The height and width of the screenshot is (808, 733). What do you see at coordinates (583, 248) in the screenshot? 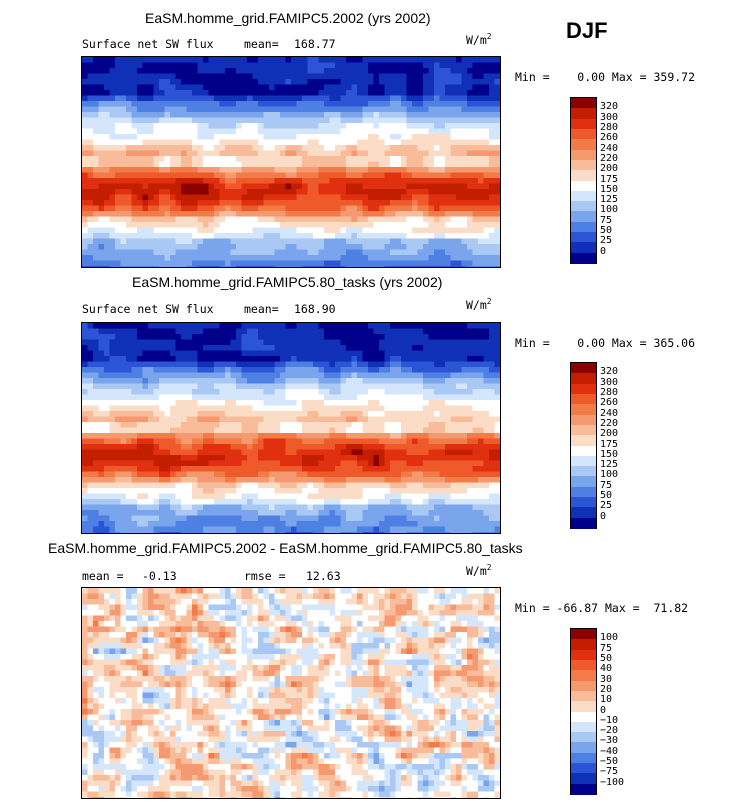
I see `colorbar-swatch` at bounding box center [583, 248].